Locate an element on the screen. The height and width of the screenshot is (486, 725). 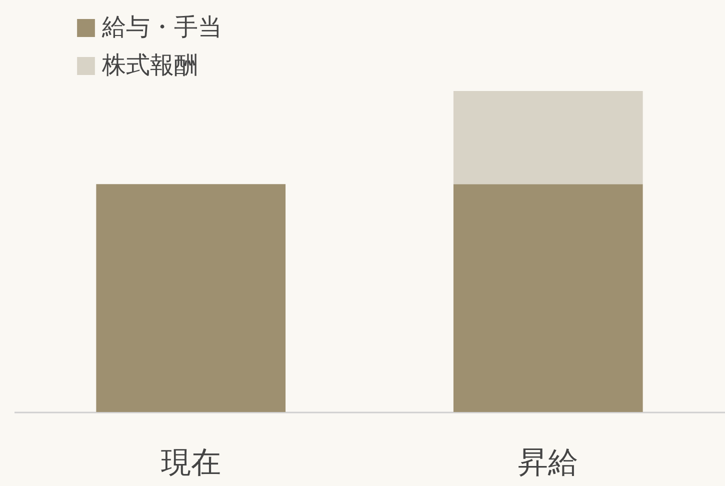
legend-label: 給与・手当 is located at coordinates (161, 27).